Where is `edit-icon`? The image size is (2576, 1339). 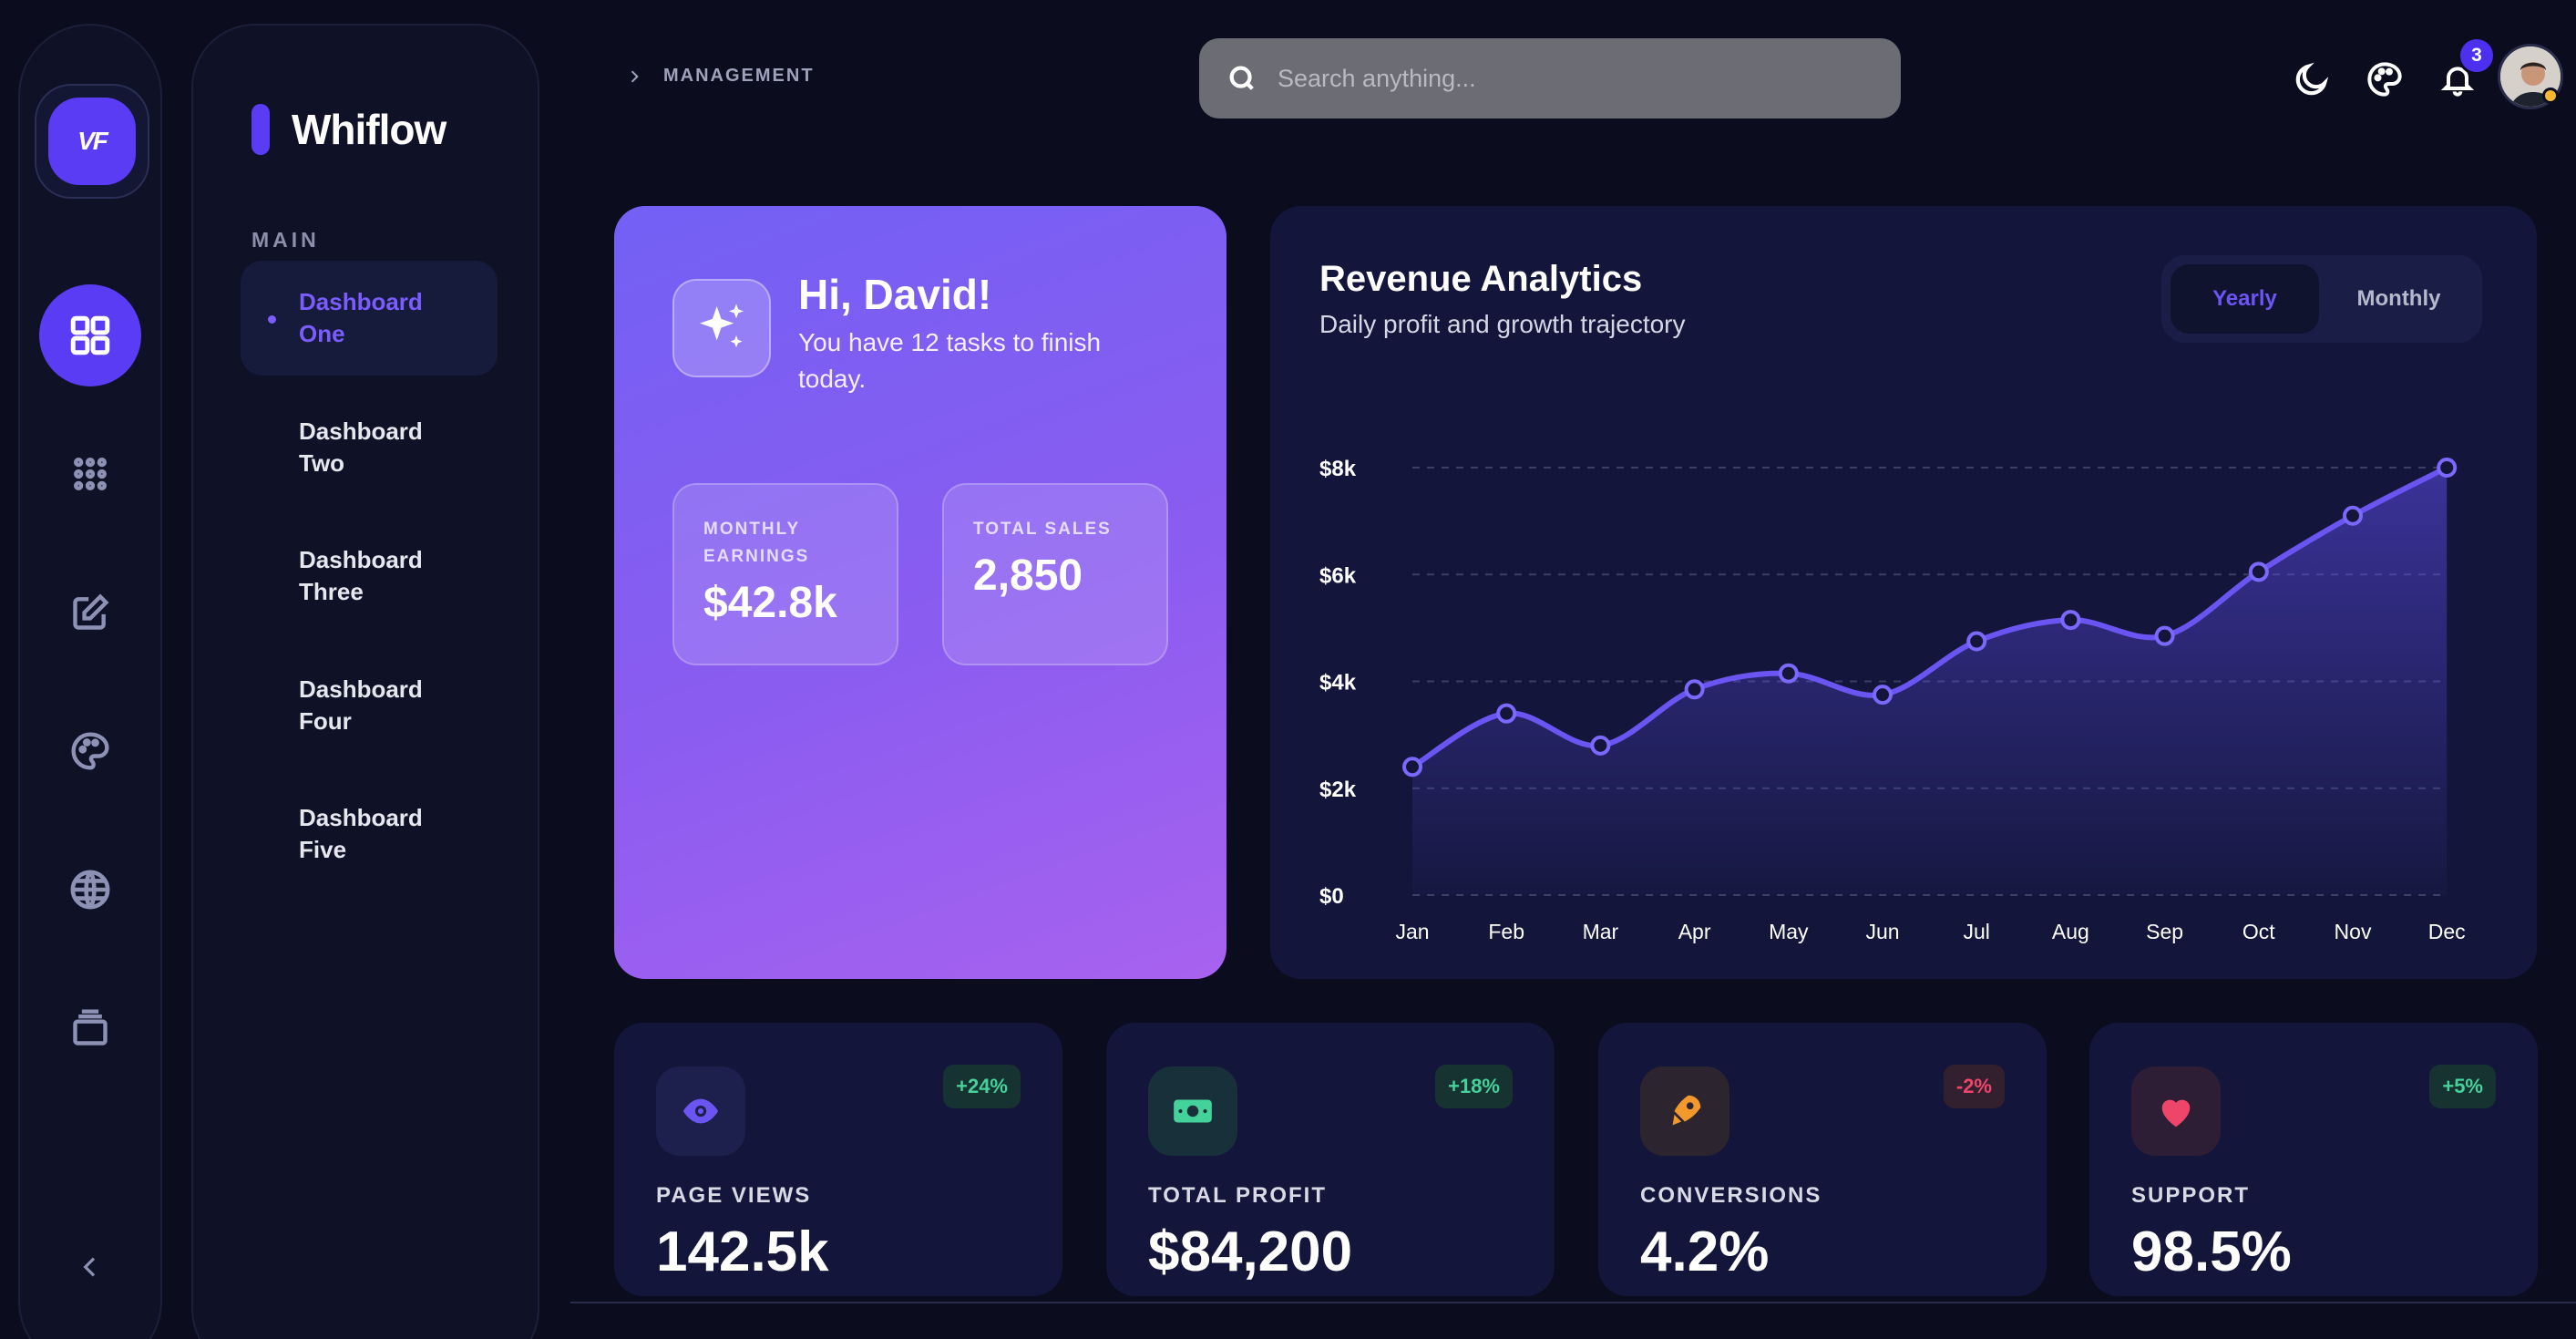
edit-icon is located at coordinates (91, 611).